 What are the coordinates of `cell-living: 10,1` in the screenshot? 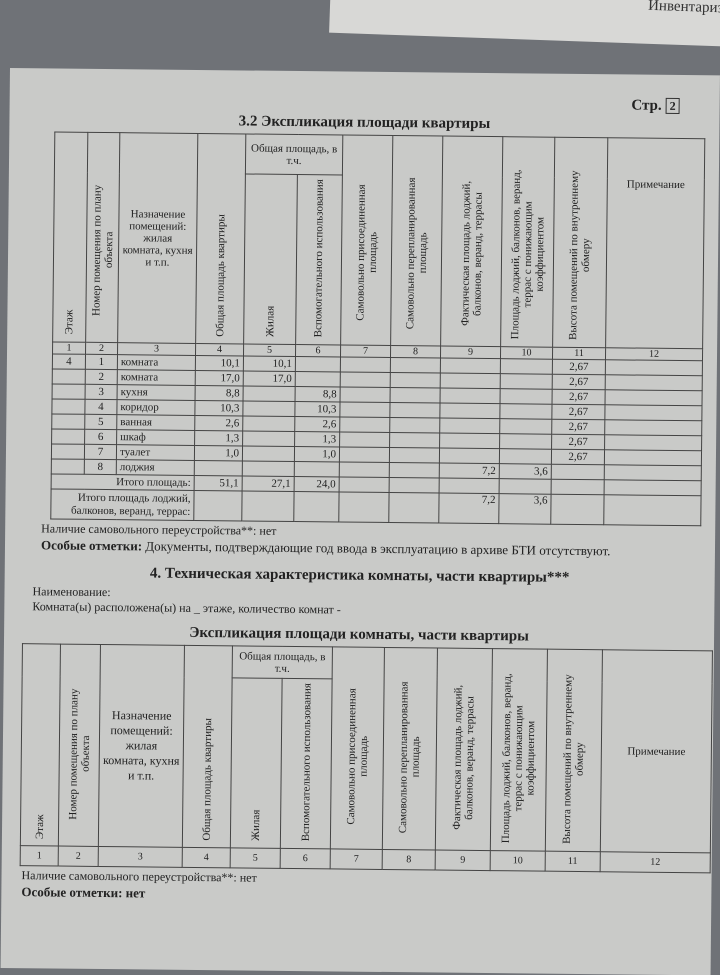 It's located at (269, 364).